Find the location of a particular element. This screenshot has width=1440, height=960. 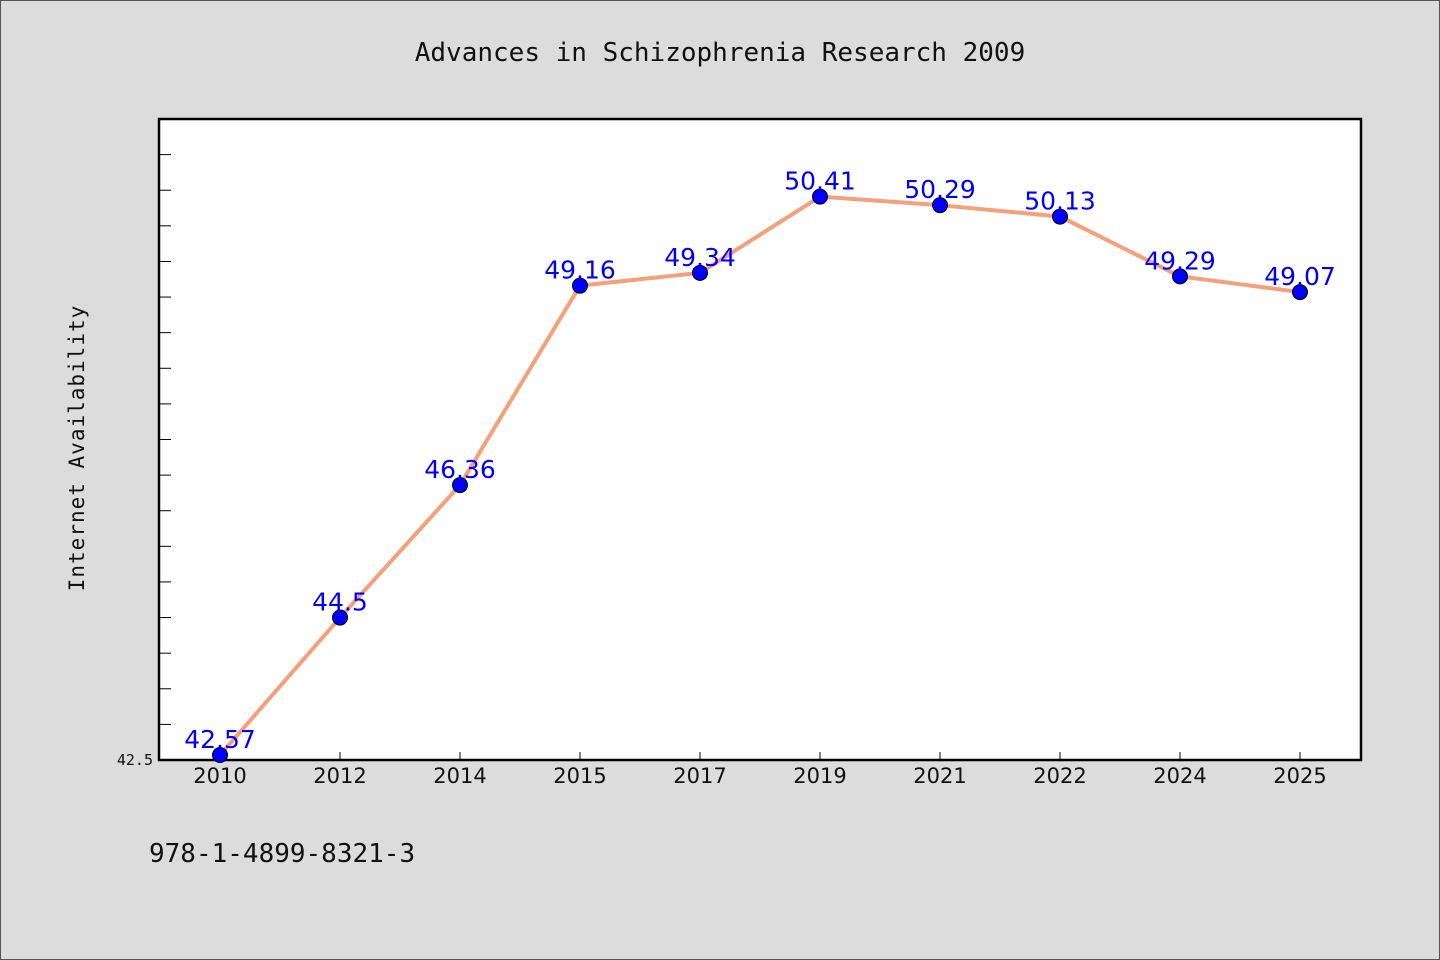

x-tick-label: 2025 is located at coordinates (1299, 776).